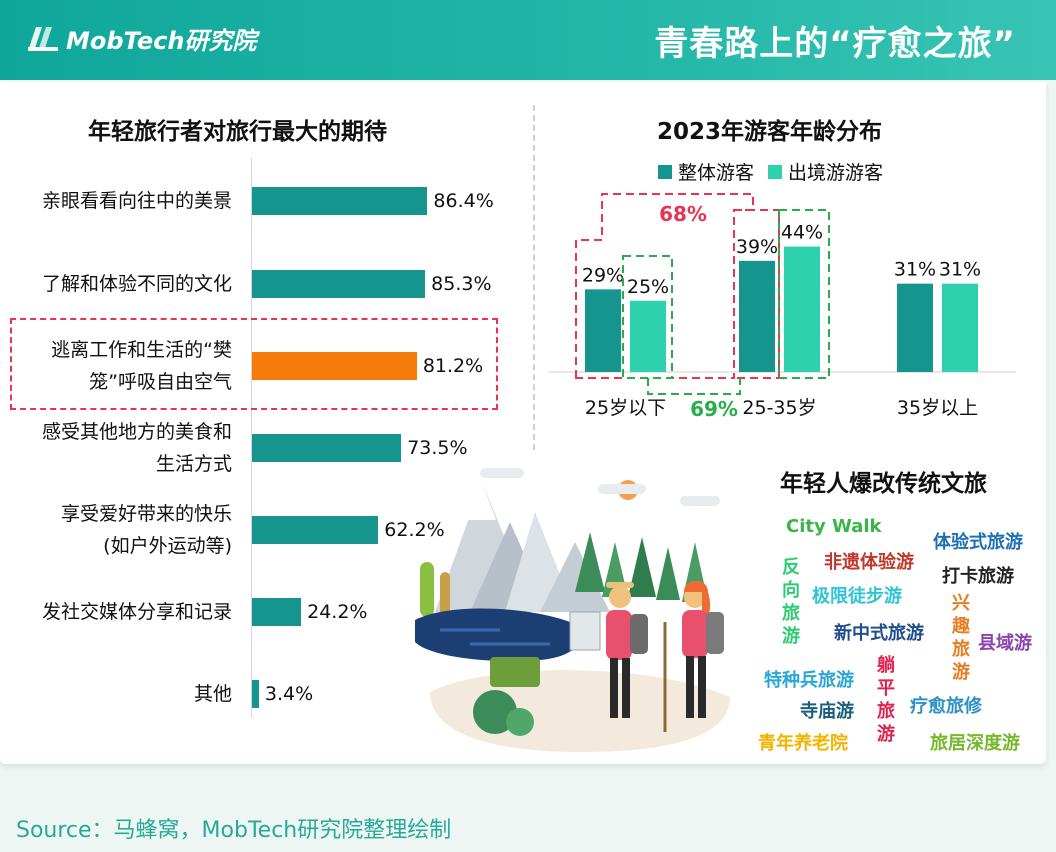 The width and height of the screenshot is (1056, 852). What do you see at coordinates (289, 694) in the screenshot?
I see `bar-value-label: 3.4%` at bounding box center [289, 694].